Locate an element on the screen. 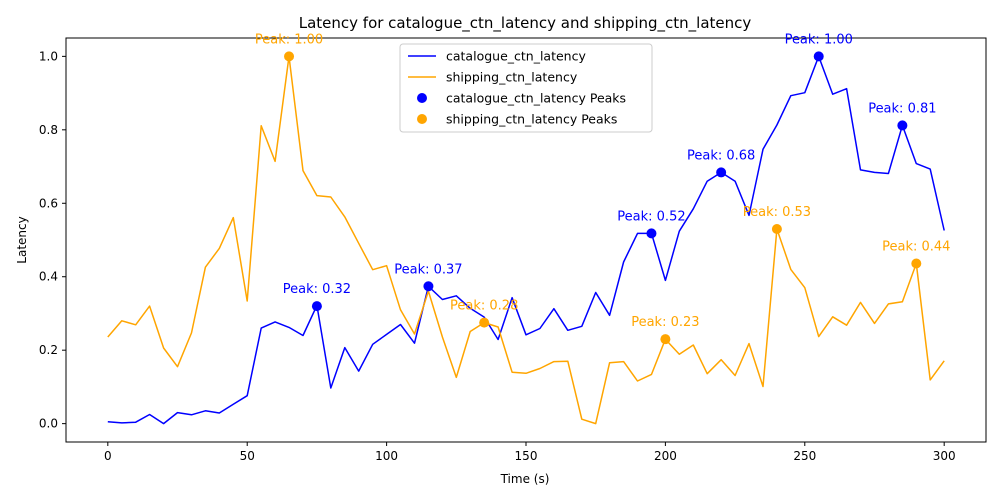 This screenshot has width=1000, height=500. legend-entry-label: catalogue_ctn_latency Peaks is located at coordinates (536, 98).